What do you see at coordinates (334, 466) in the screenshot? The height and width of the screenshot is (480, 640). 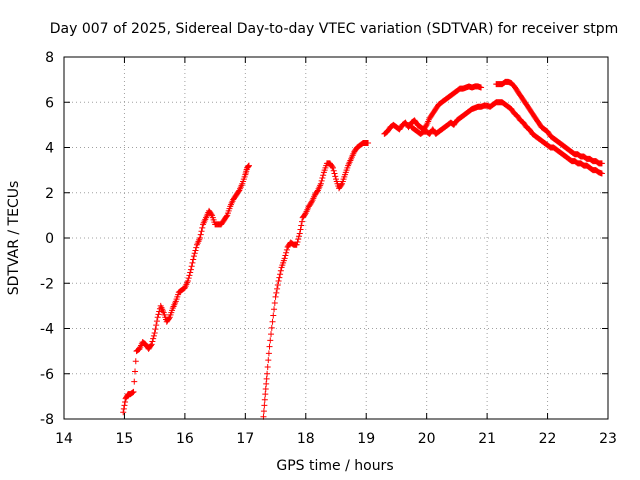 I see `x-axis-label: GPS time / hours` at bounding box center [334, 466].